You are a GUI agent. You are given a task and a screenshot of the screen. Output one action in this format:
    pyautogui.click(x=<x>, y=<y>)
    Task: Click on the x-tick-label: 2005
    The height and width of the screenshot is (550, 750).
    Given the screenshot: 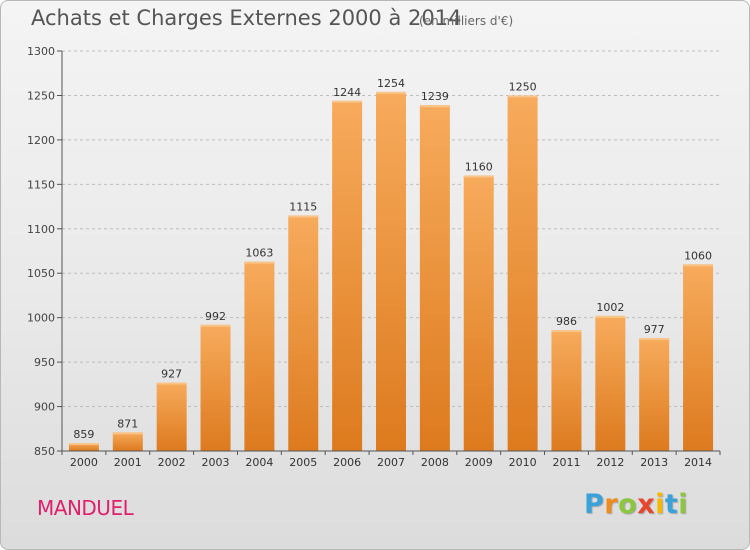 What is the action you would take?
    pyautogui.click(x=303, y=462)
    